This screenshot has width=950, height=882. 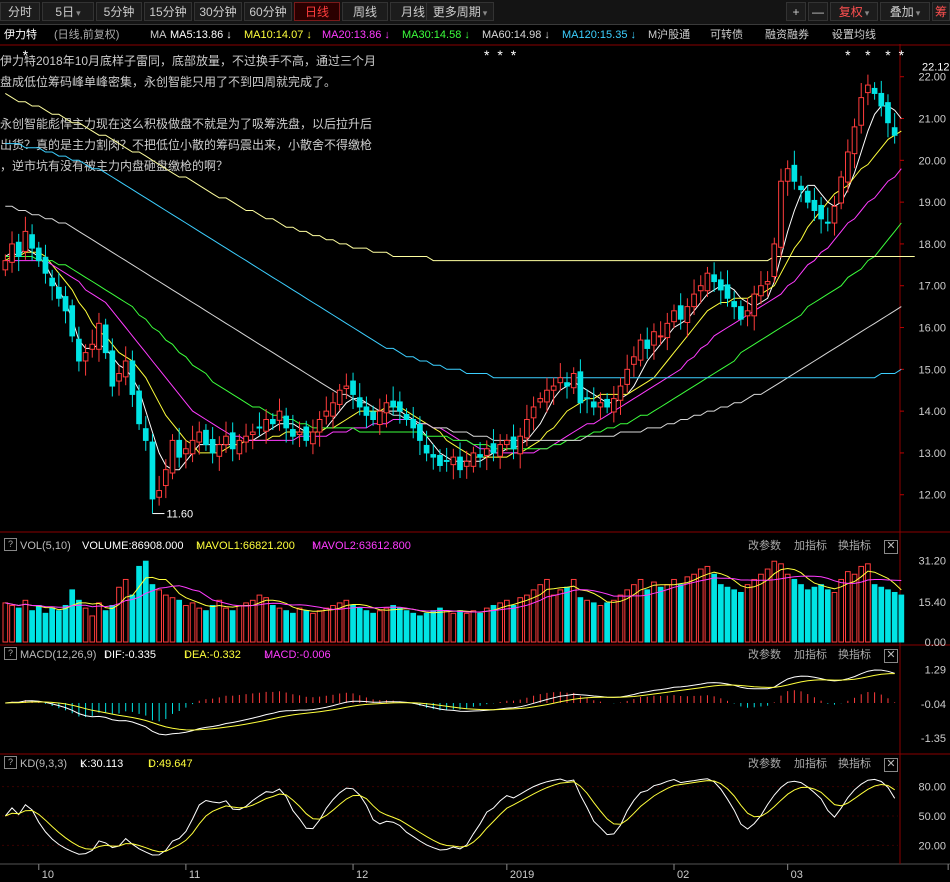 I want to click on stock-name: 伊力特, so click(x=20, y=35).